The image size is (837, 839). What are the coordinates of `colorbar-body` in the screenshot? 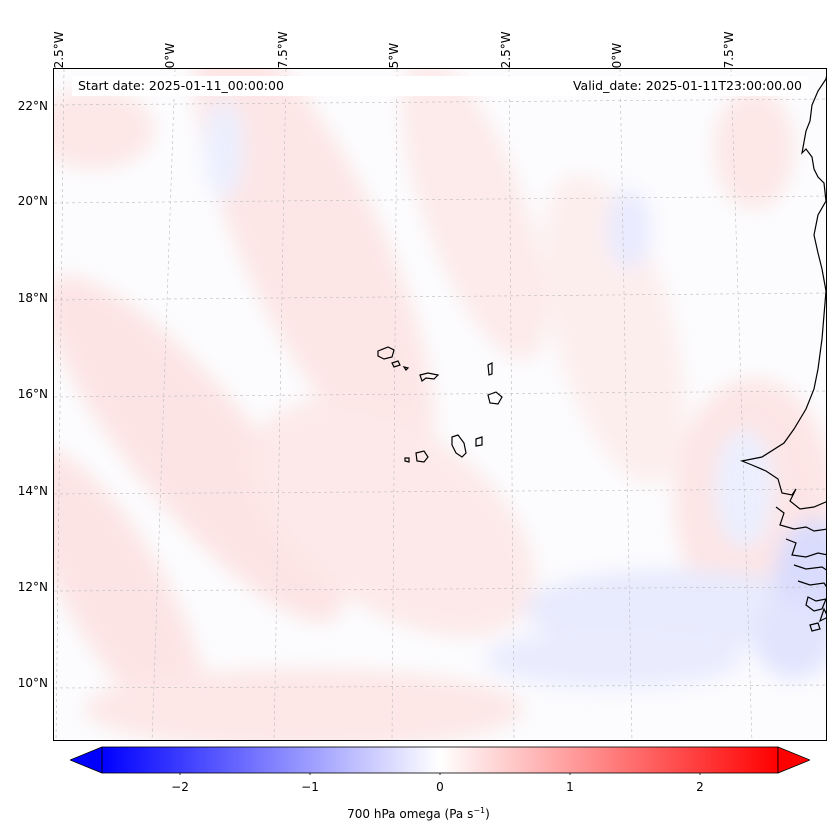 It's located at (440, 760).